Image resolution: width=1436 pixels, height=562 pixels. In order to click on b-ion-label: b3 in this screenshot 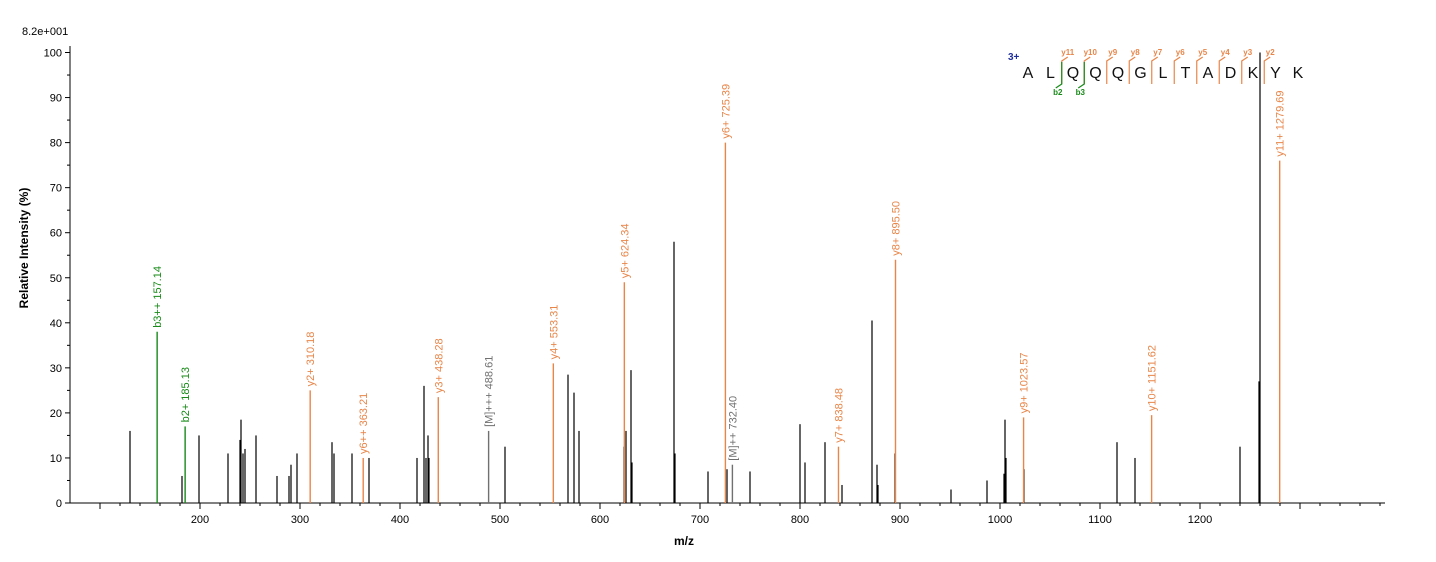, I will do `click(1081, 92)`.